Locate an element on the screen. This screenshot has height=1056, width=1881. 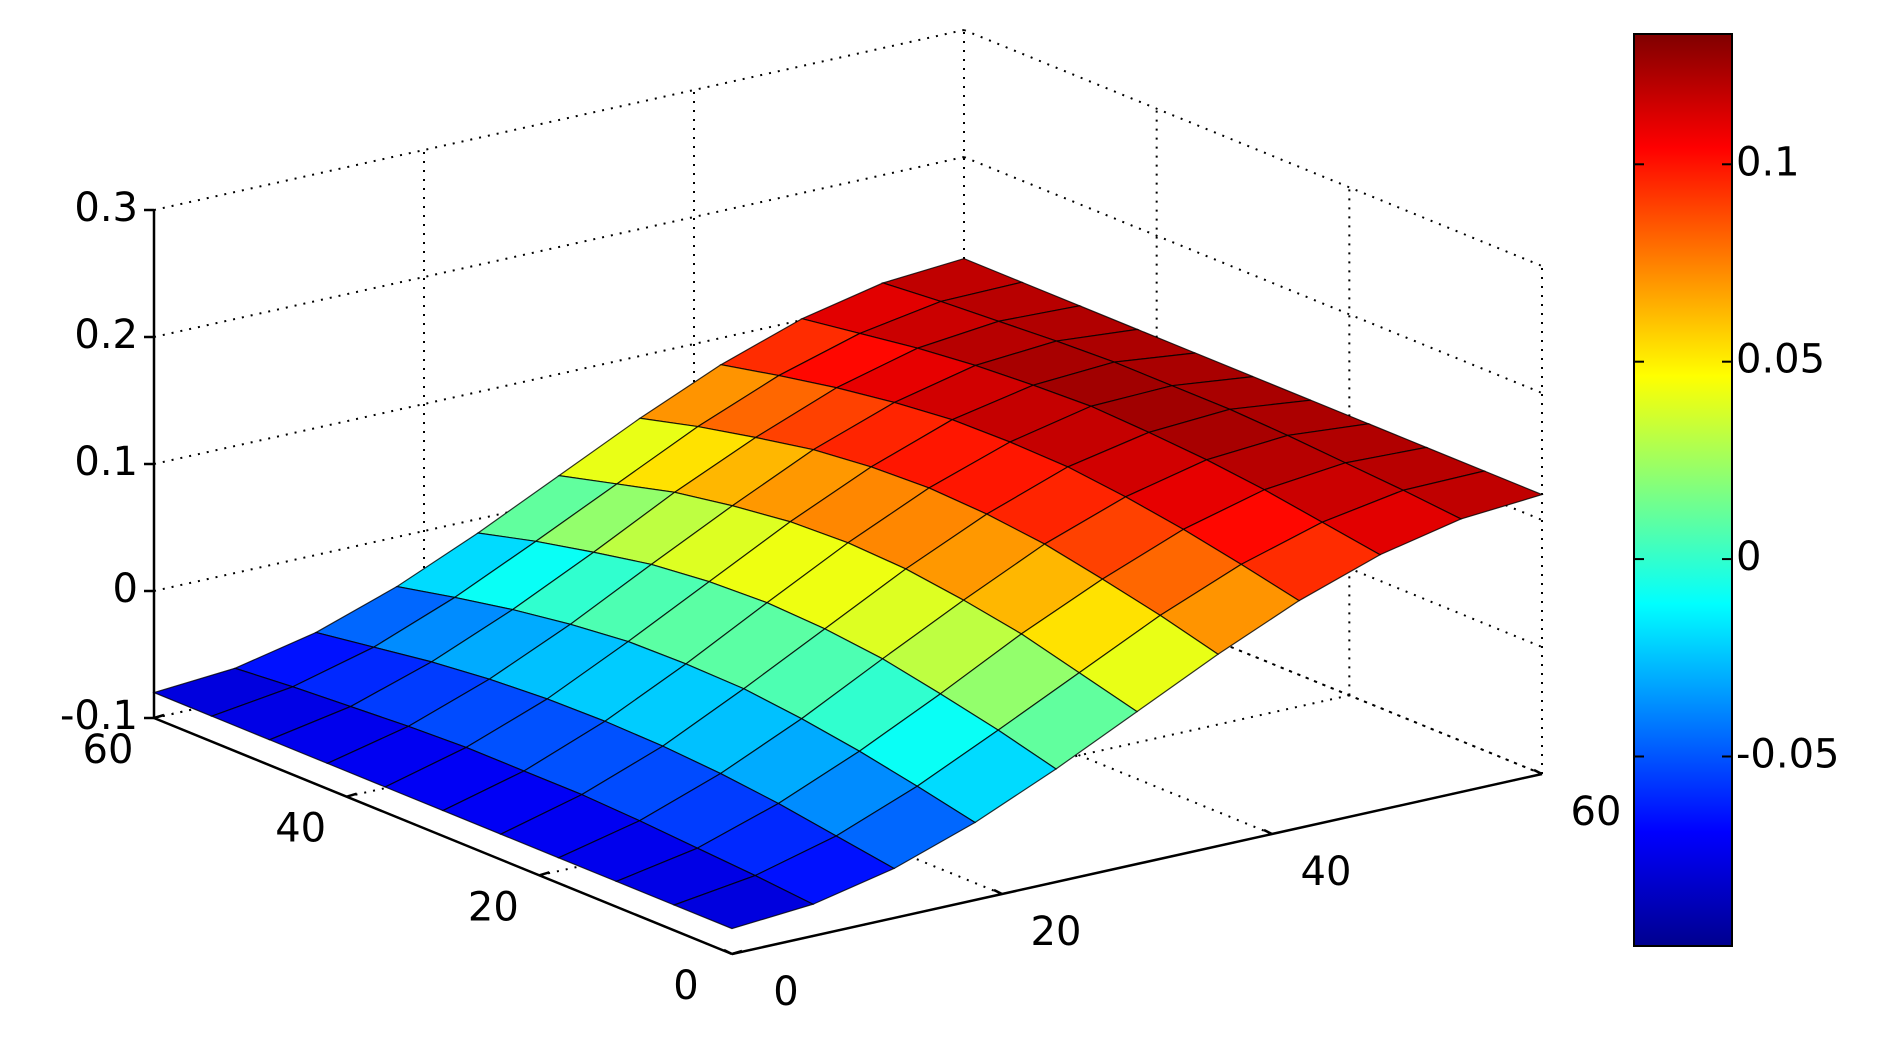
x-tick-label: 60 is located at coordinates (1596, 812).